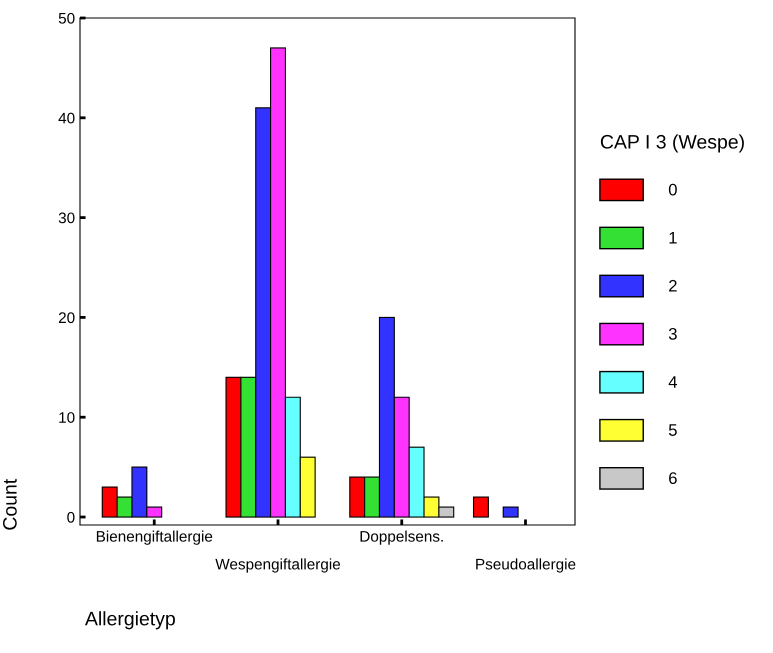  What do you see at coordinates (66, 318) in the screenshot?
I see `y-tick-label: 20` at bounding box center [66, 318].